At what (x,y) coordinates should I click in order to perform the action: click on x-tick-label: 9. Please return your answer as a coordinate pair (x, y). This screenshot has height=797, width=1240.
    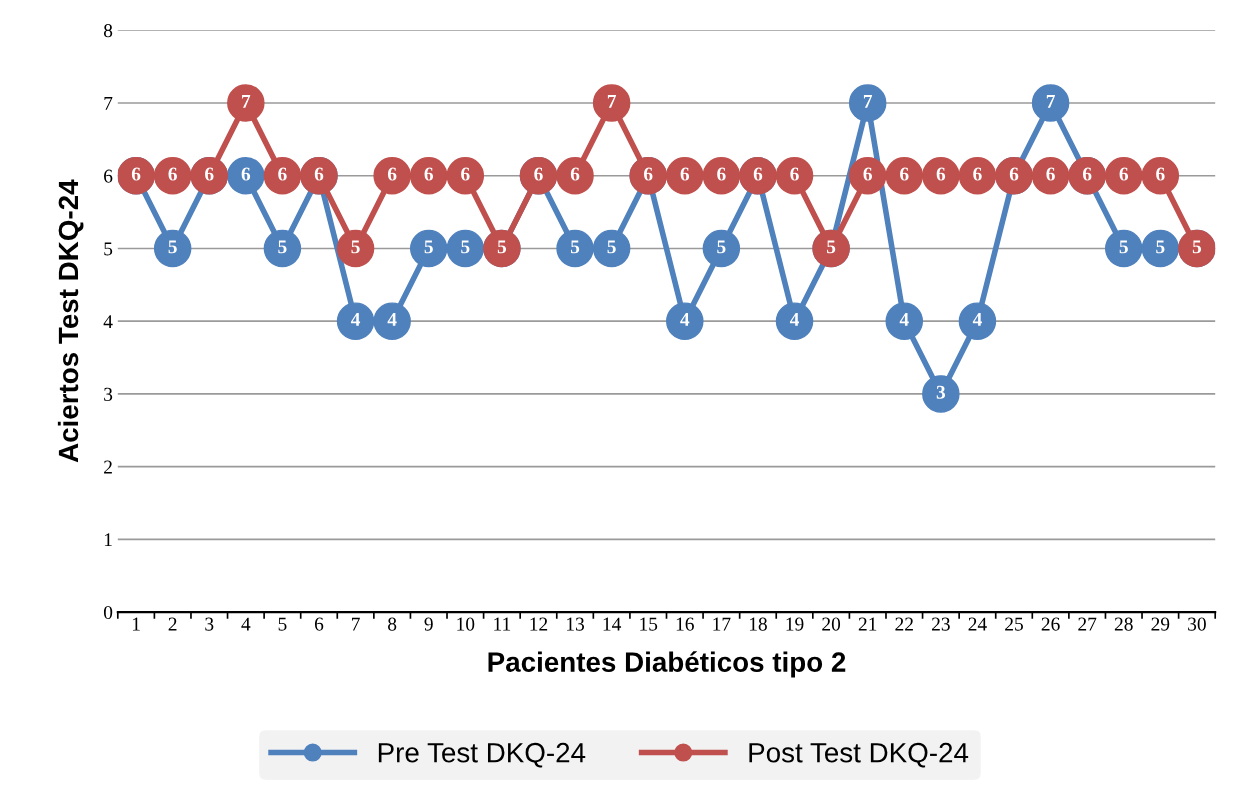
    Looking at the image, I should click on (428, 624).